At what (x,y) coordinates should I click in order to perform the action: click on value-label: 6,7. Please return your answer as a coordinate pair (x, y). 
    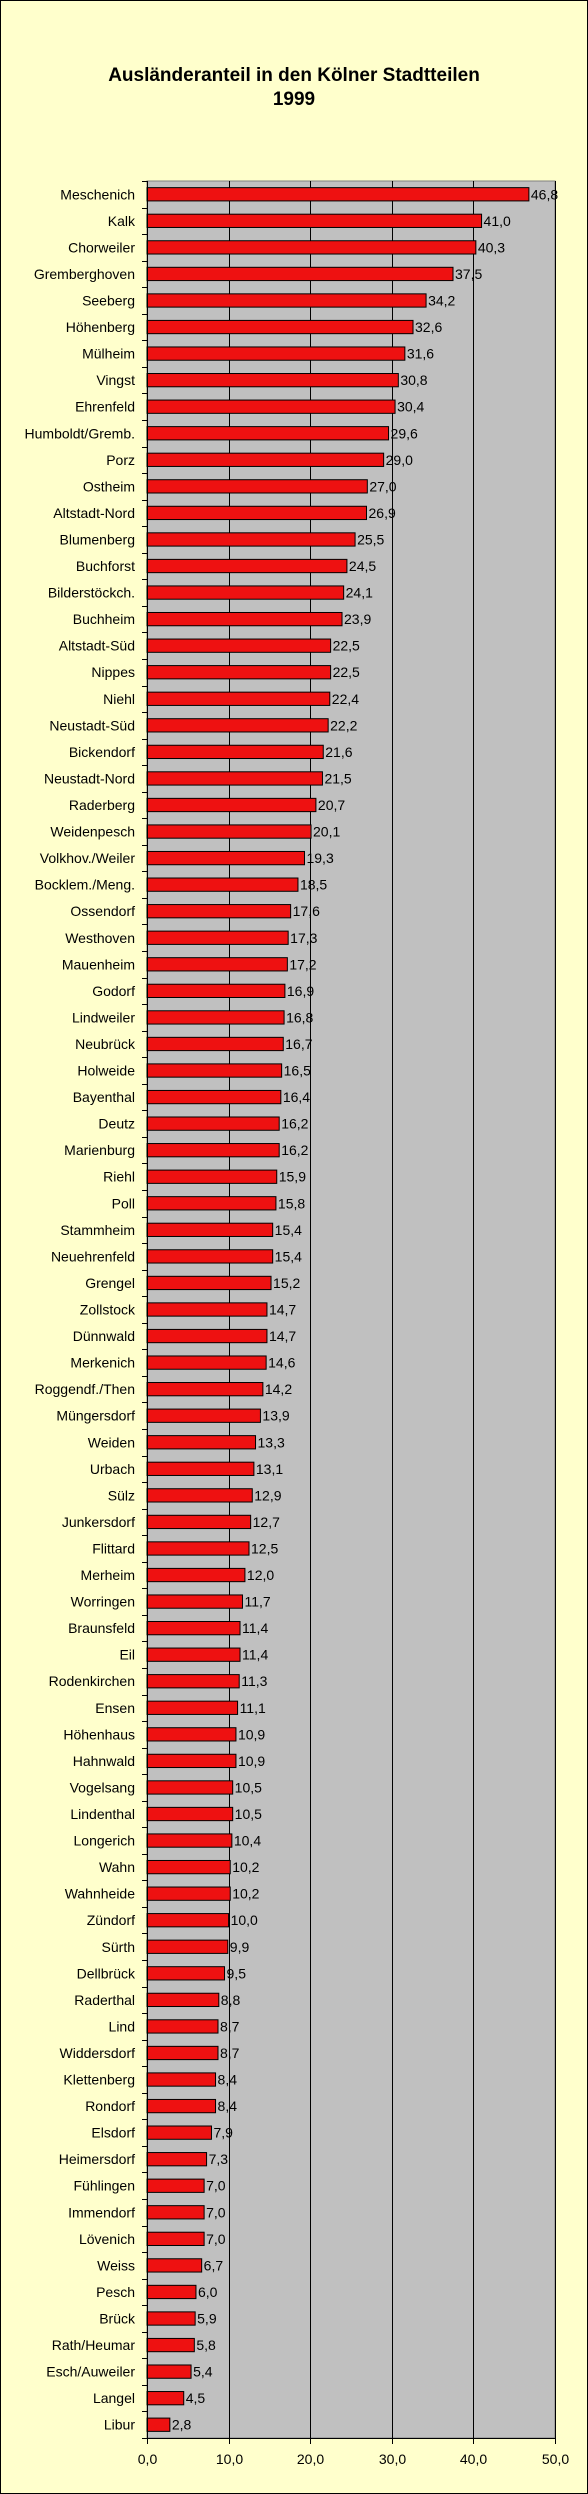
    Looking at the image, I should click on (214, 2265).